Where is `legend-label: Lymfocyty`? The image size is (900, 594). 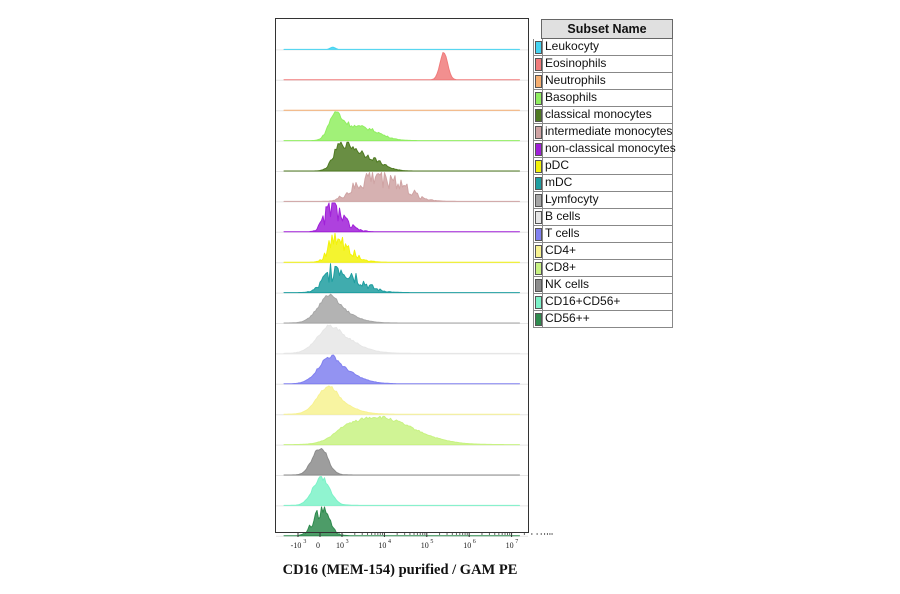 legend-label: Lymfocyty is located at coordinates (607, 200).